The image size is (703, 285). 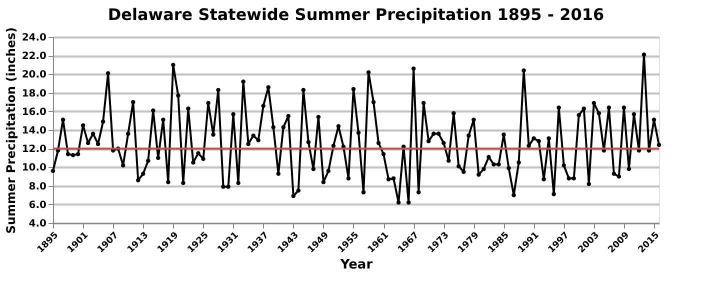 I want to click on y-tick-label: 22.0, so click(x=34, y=56).